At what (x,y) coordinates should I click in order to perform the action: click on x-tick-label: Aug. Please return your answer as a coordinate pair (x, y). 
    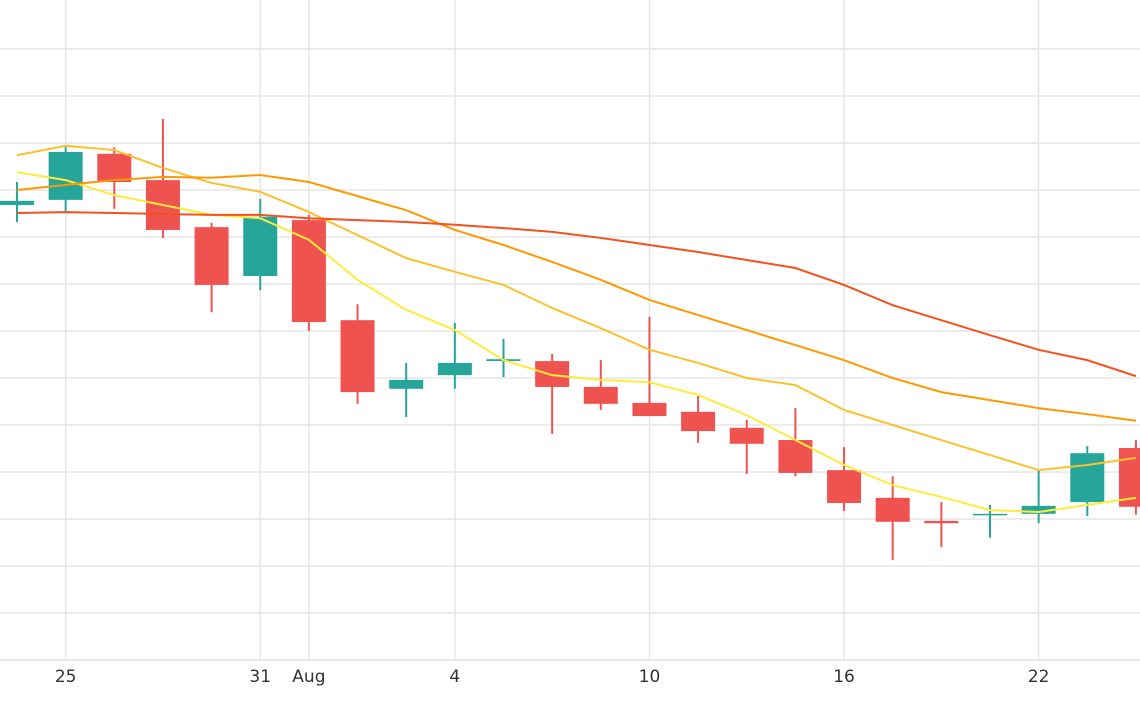
    Looking at the image, I should click on (308, 677).